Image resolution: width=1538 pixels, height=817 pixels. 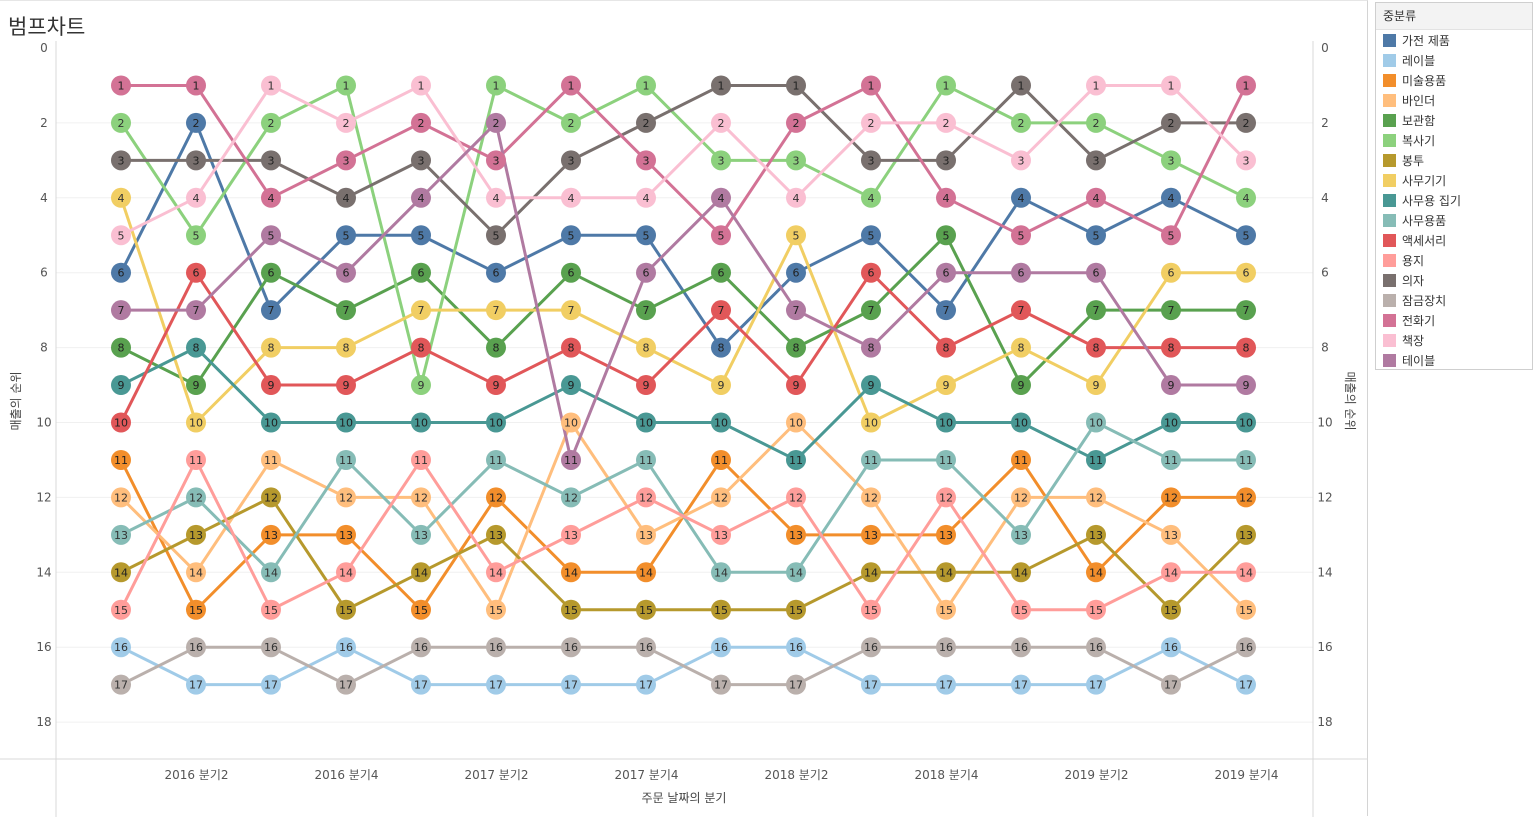 What do you see at coordinates (1454, 260) in the screenshot?
I see `legend-item: 용지` at bounding box center [1454, 260].